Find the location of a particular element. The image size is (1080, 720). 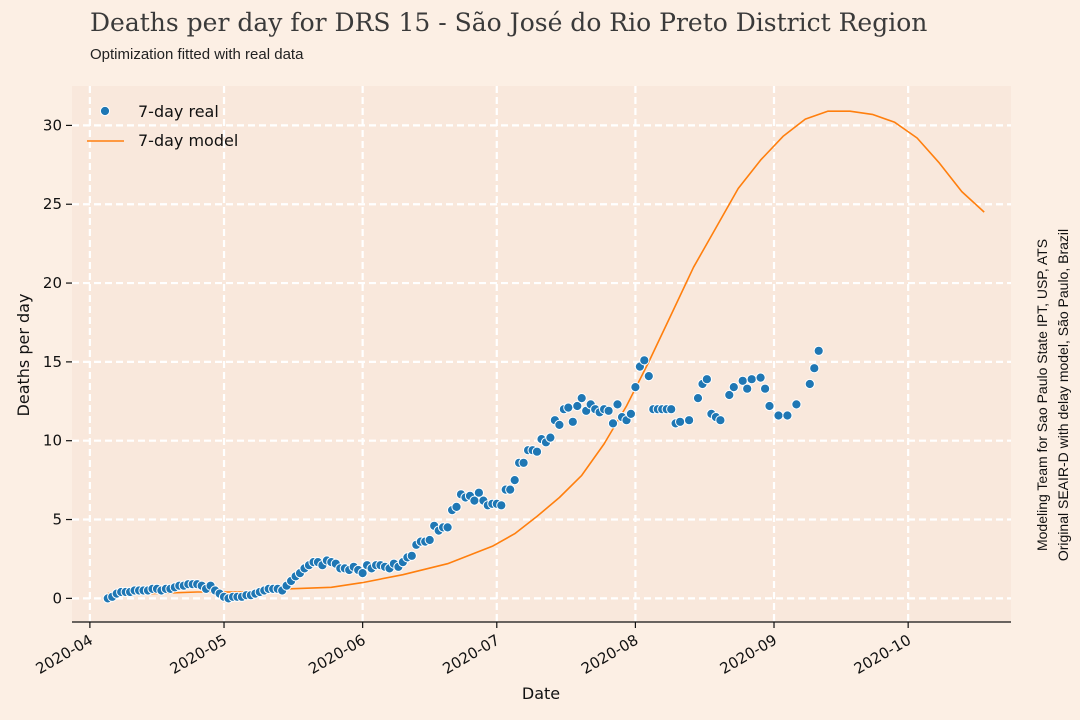

y-tick-label: 20 is located at coordinates (52, 283).